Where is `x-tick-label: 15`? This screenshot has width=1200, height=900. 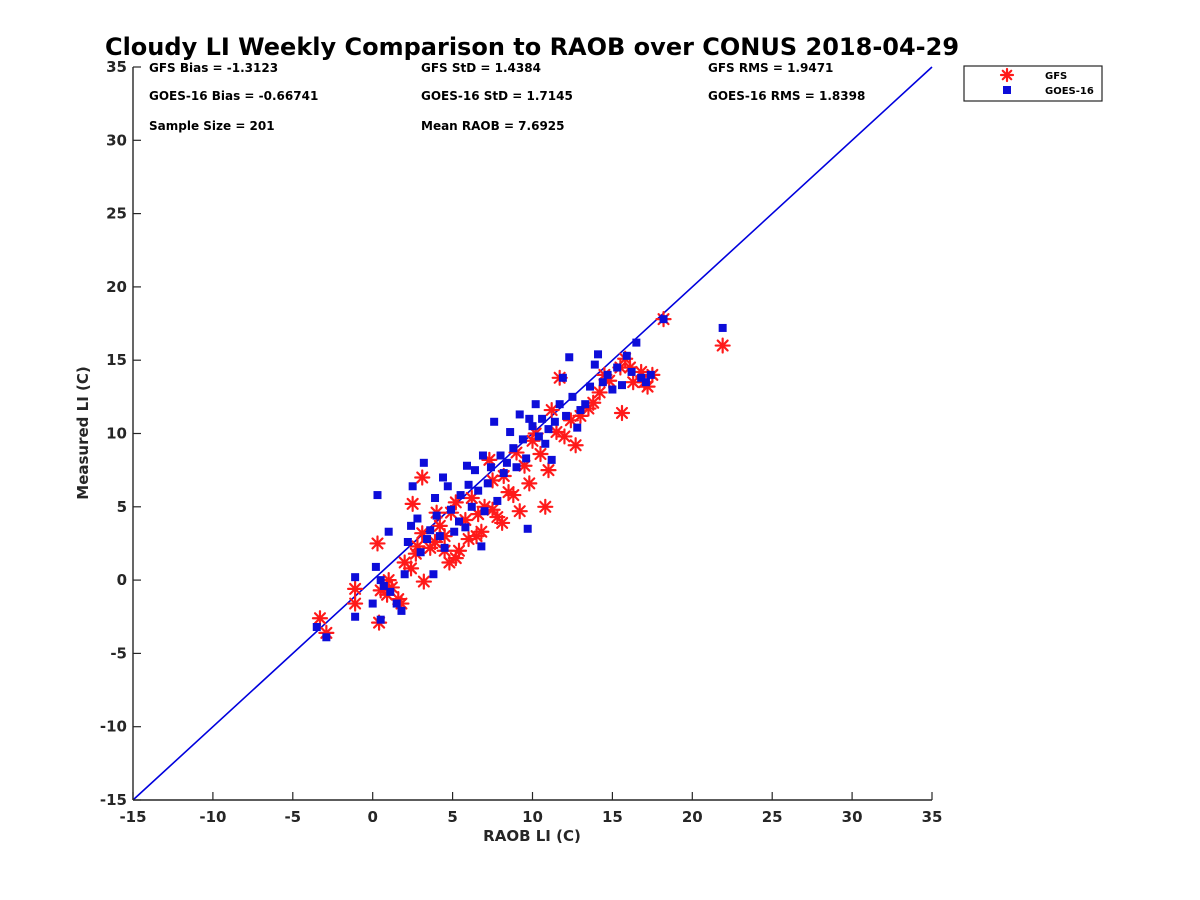 x-tick-label: 15 is located at coordinates (612, 817).